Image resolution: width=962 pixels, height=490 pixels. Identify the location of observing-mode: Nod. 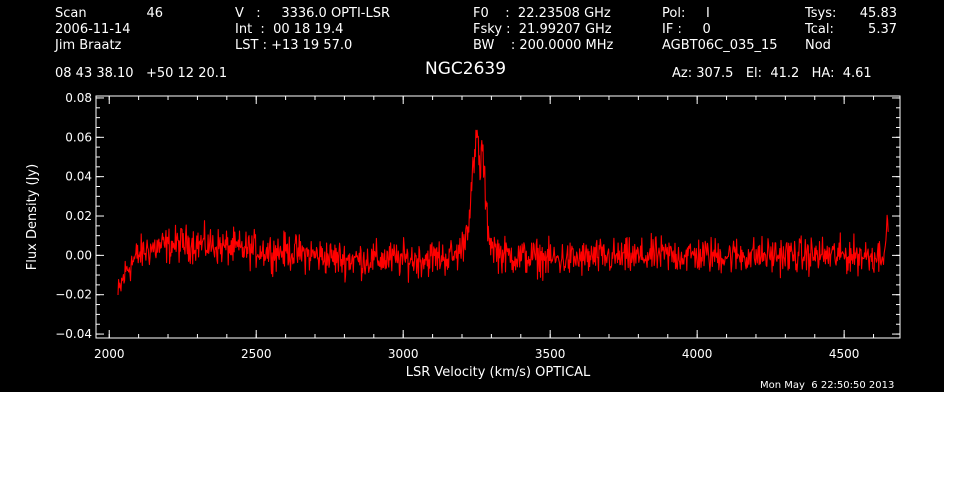
(818, 45).